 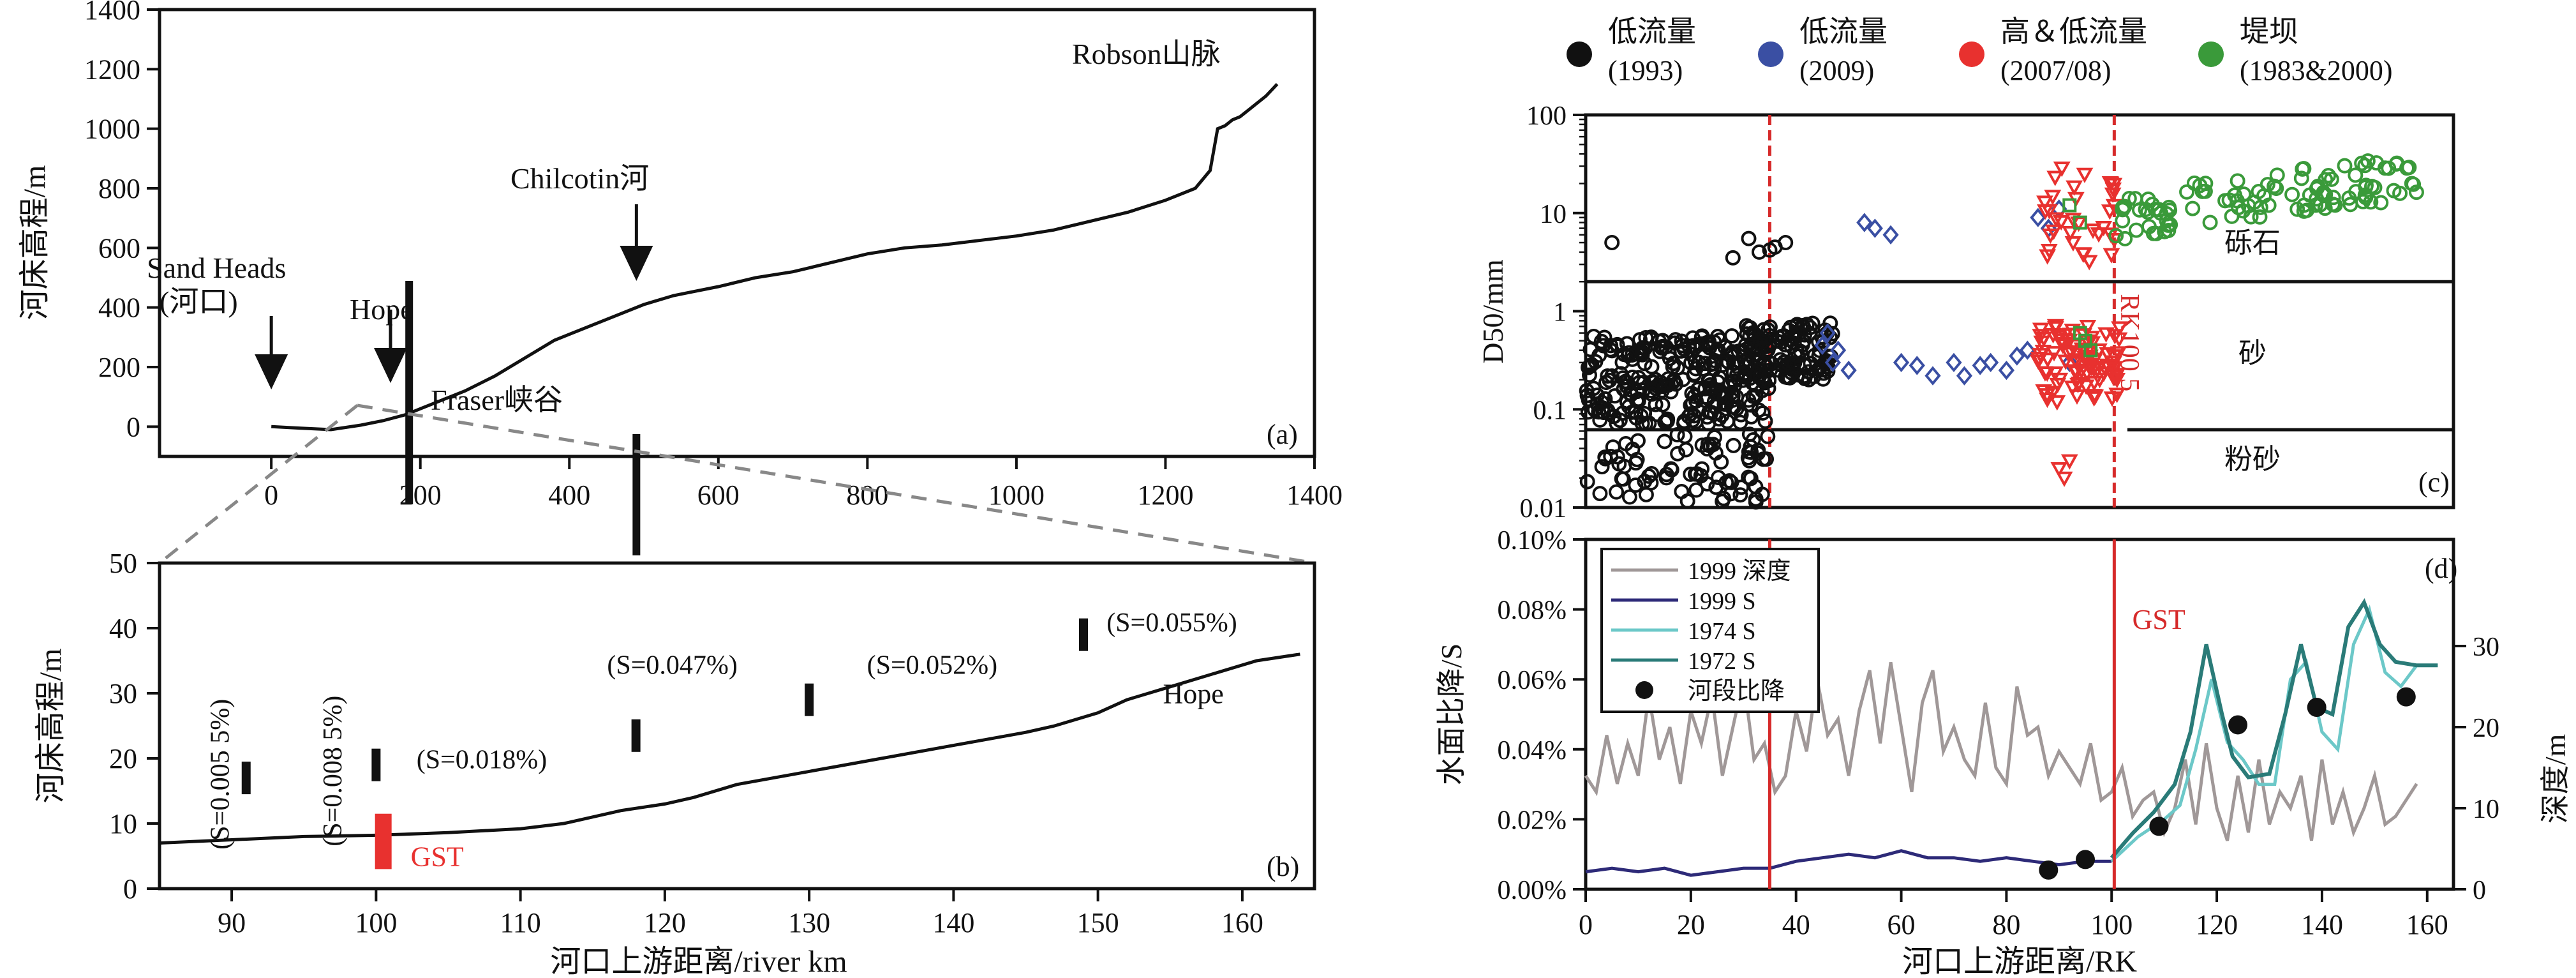 I want to click on a-xtick-label: 400, so click(x=569, y=495).